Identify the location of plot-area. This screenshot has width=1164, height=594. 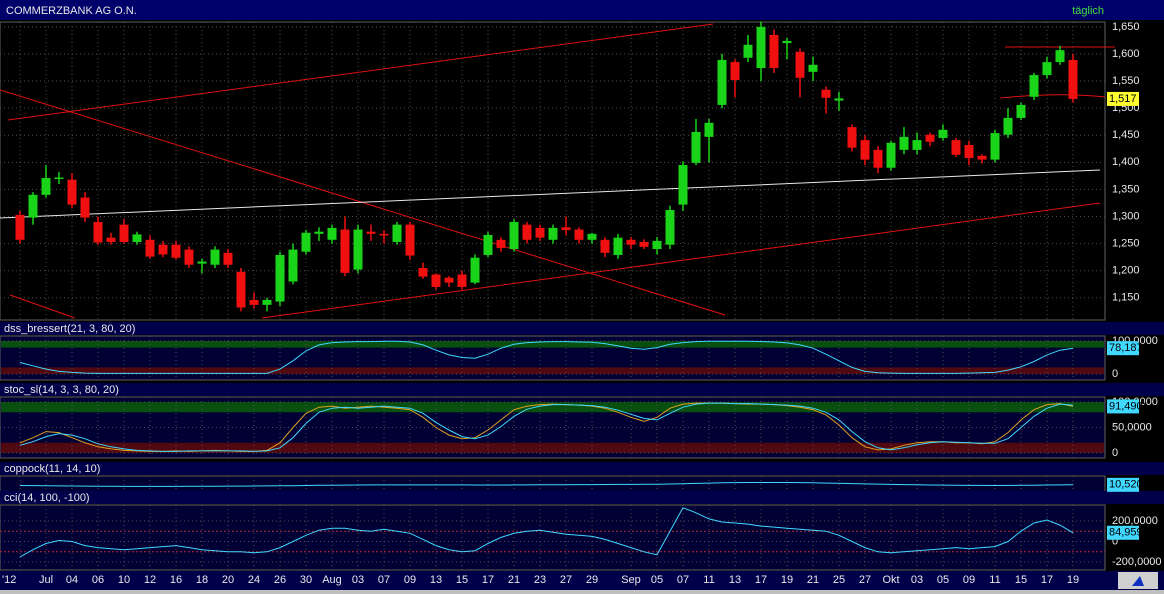
(553, 537).